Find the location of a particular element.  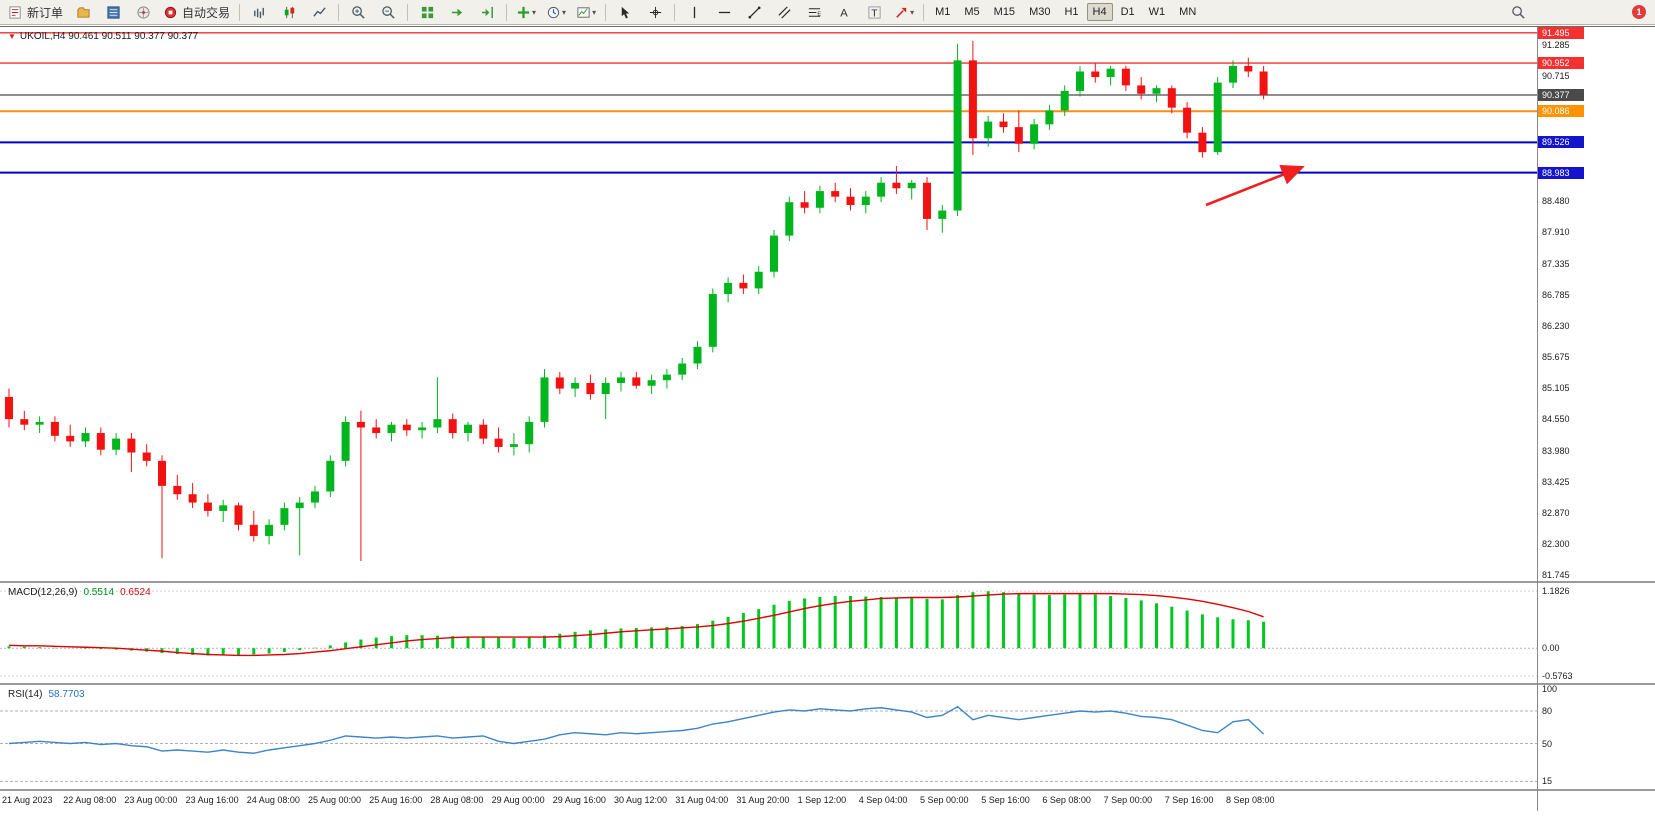

profiles-button is located at coordinates (83, 12).